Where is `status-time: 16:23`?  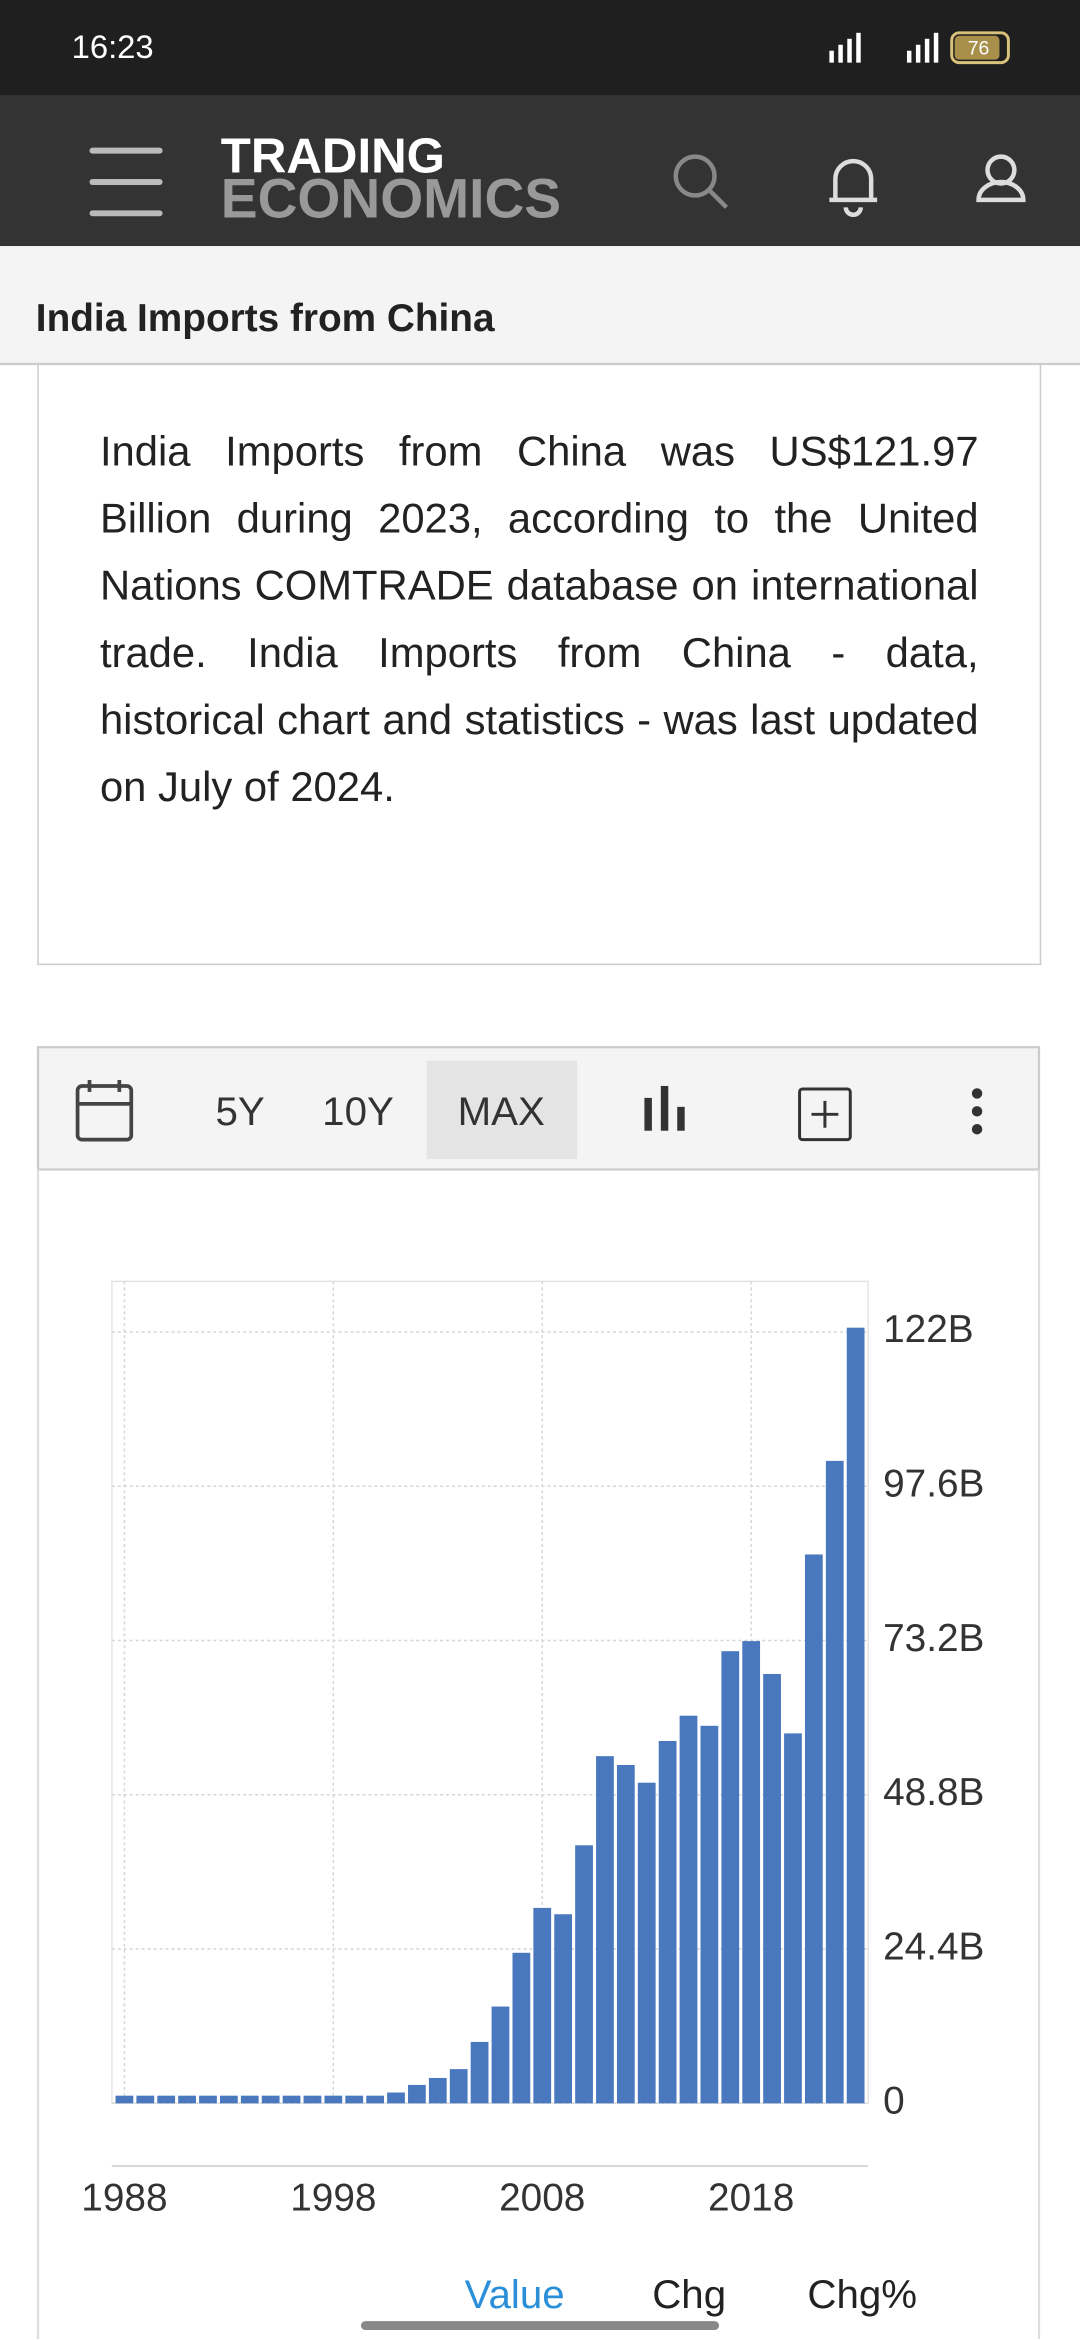 status-time: 16:23 is located at coordinates (113, 46).